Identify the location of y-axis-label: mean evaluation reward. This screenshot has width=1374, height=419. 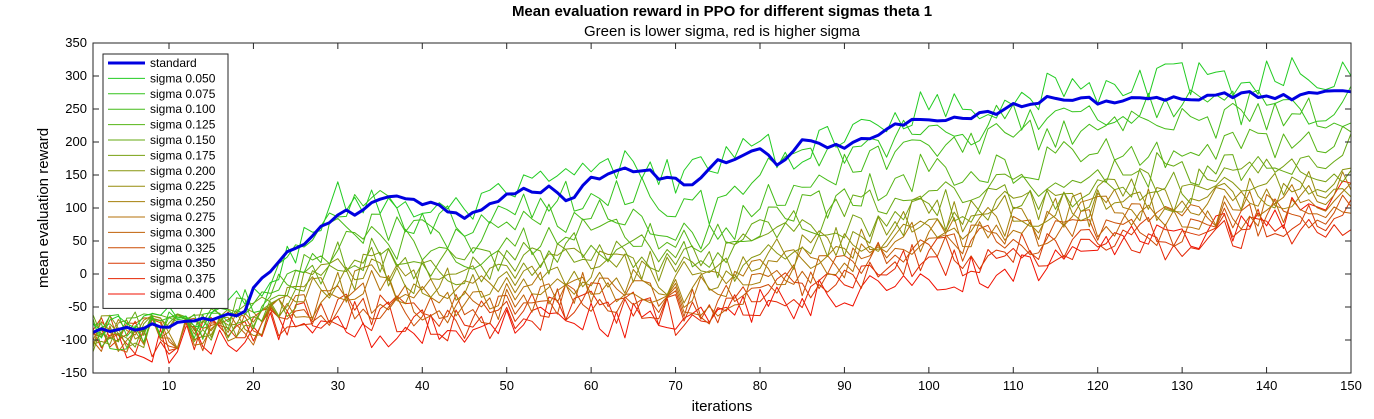
(43, 208).